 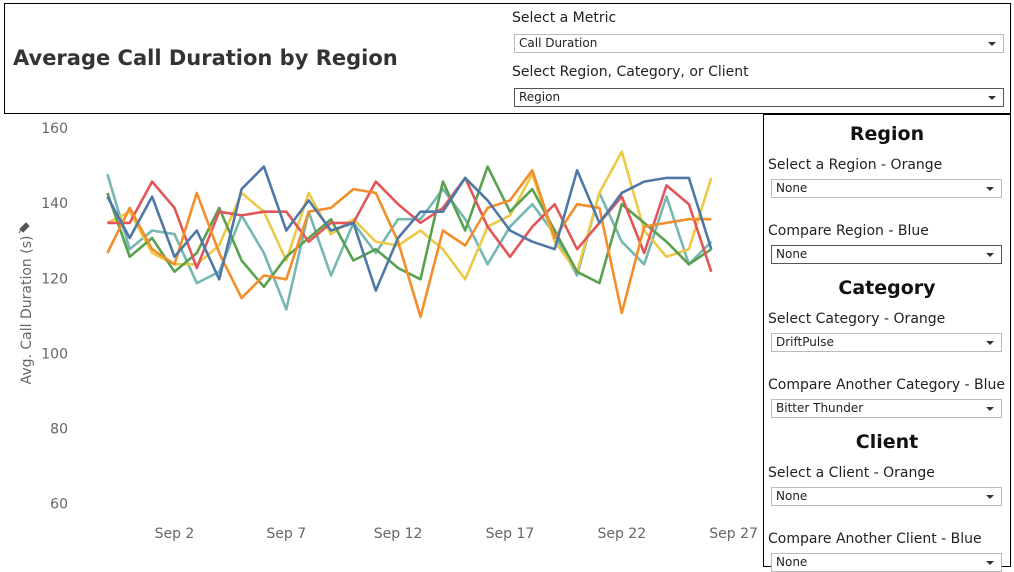 What do you see at coordinates (759, 43) in the screenshot?
I see `dropdown: Call Duration` at bounding box center [759, 43].